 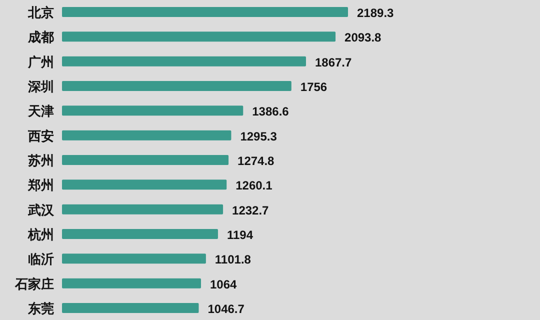 What do you see at coordinates (333, 62) in the screenshot?
I see `data-label: 1867.7` at bounding box center [333, 62].